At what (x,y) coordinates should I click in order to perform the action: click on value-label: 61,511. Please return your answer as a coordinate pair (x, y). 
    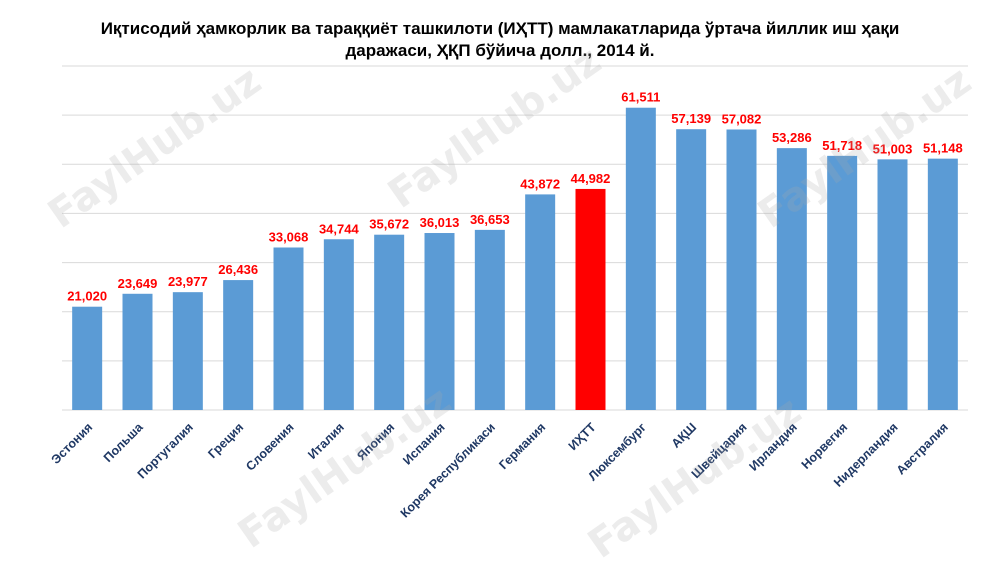
    Looking at the image, I should click on (640, 97).